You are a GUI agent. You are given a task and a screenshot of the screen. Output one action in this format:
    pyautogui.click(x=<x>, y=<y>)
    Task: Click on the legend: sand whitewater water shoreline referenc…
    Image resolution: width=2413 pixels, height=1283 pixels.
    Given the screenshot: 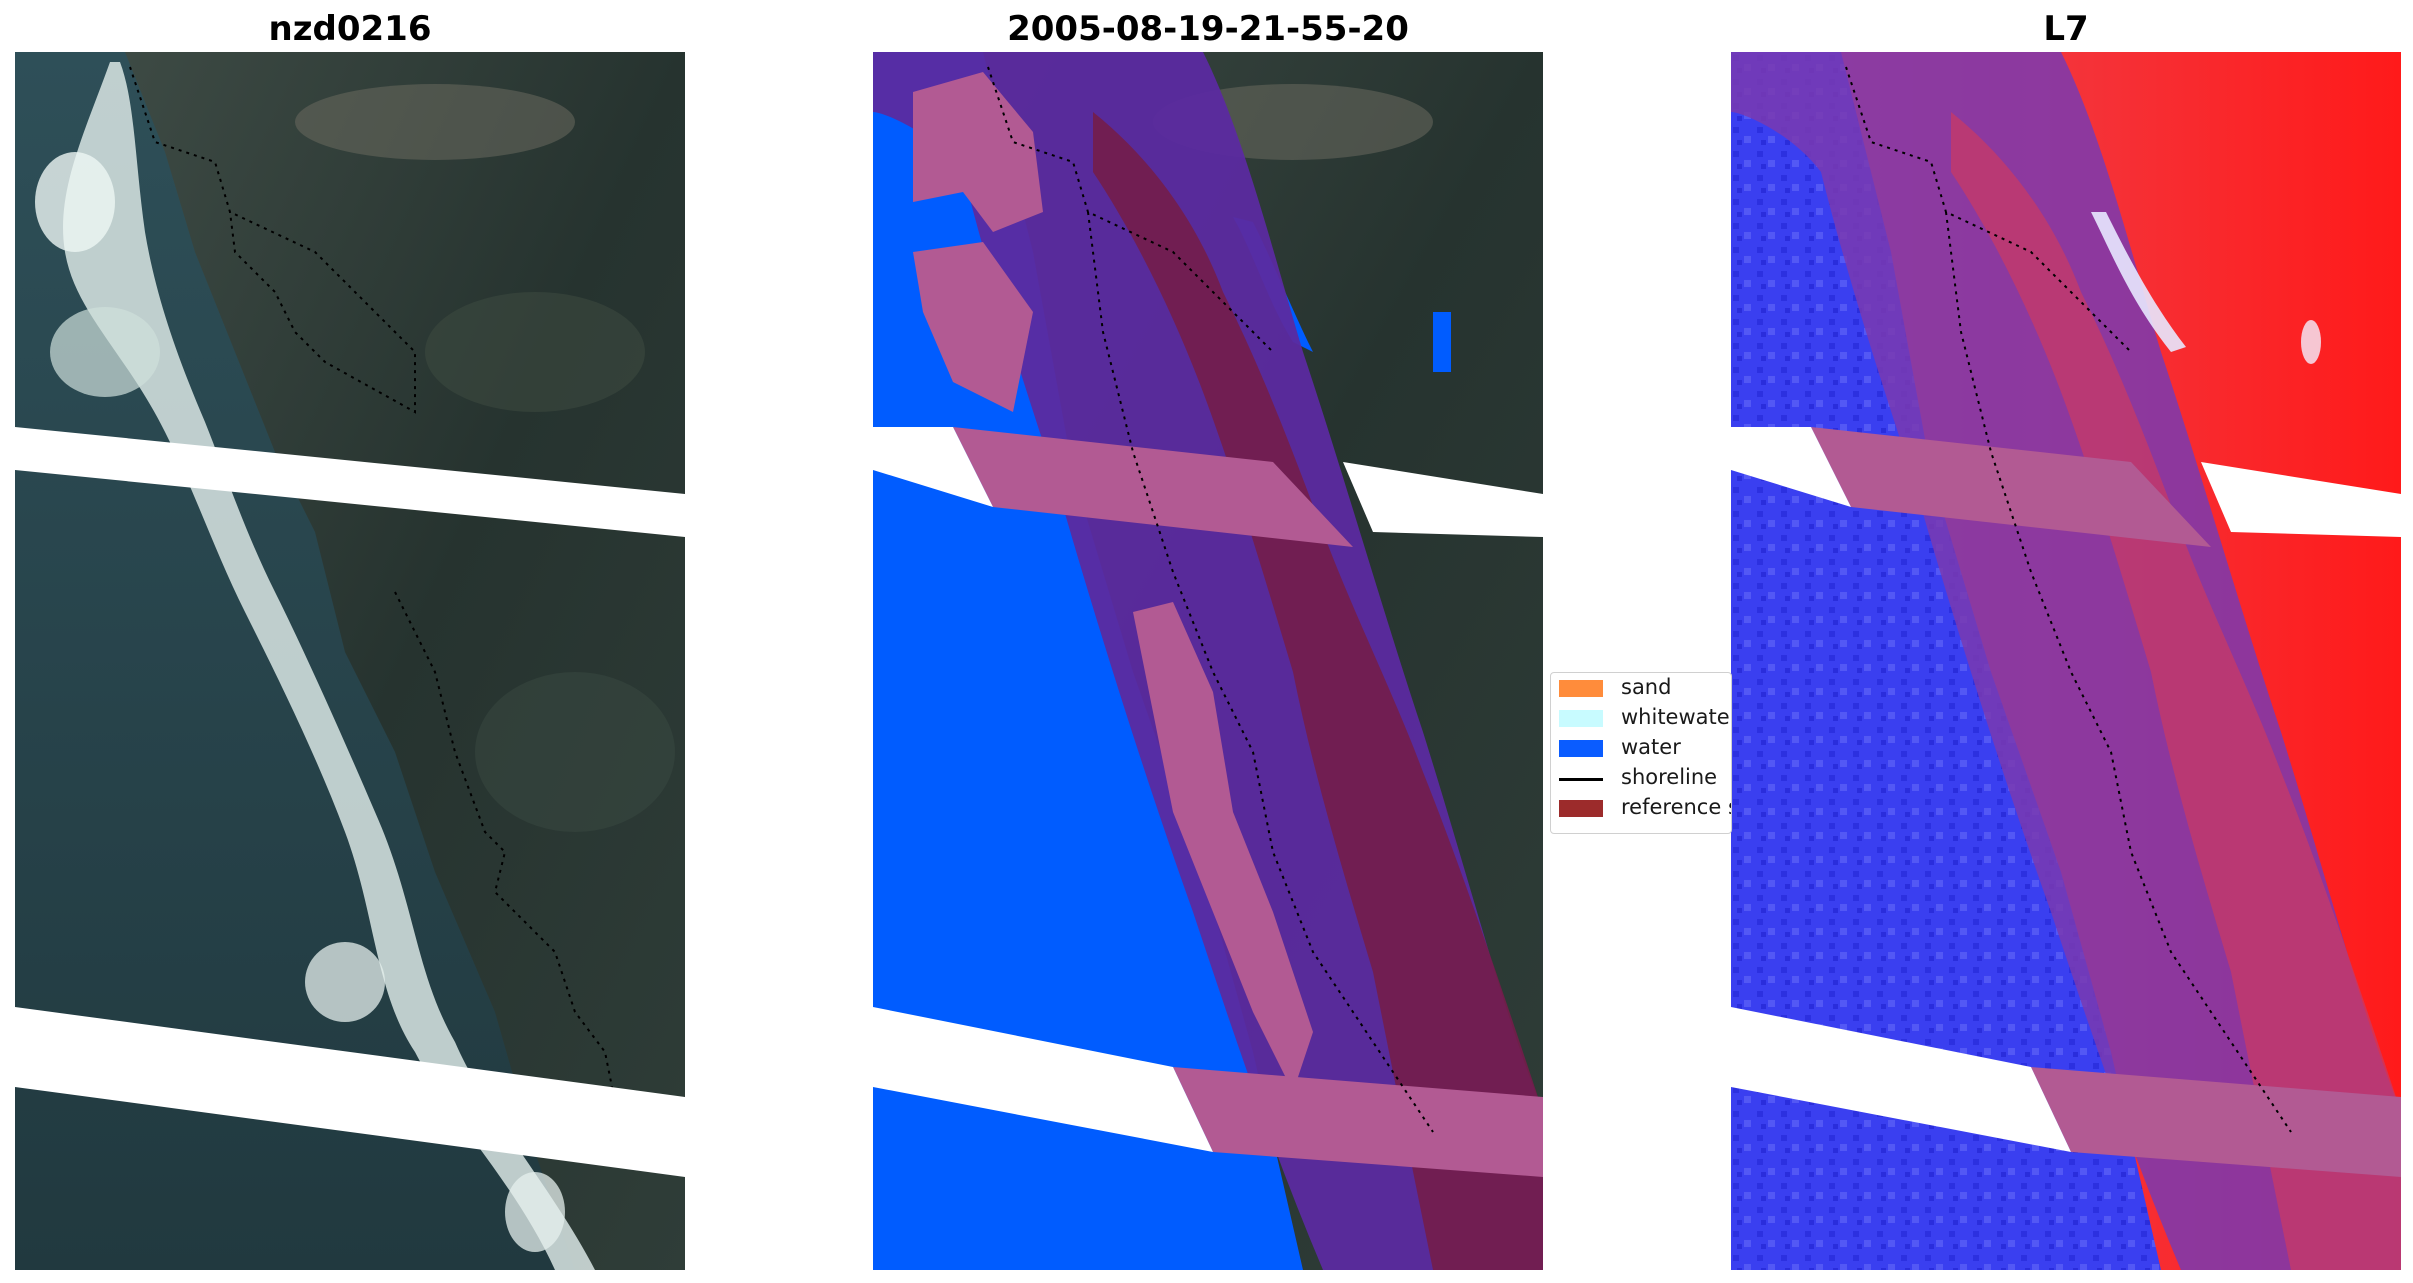 What is the action you would take?
    pyautogui.click(x=1641, y=753)
    